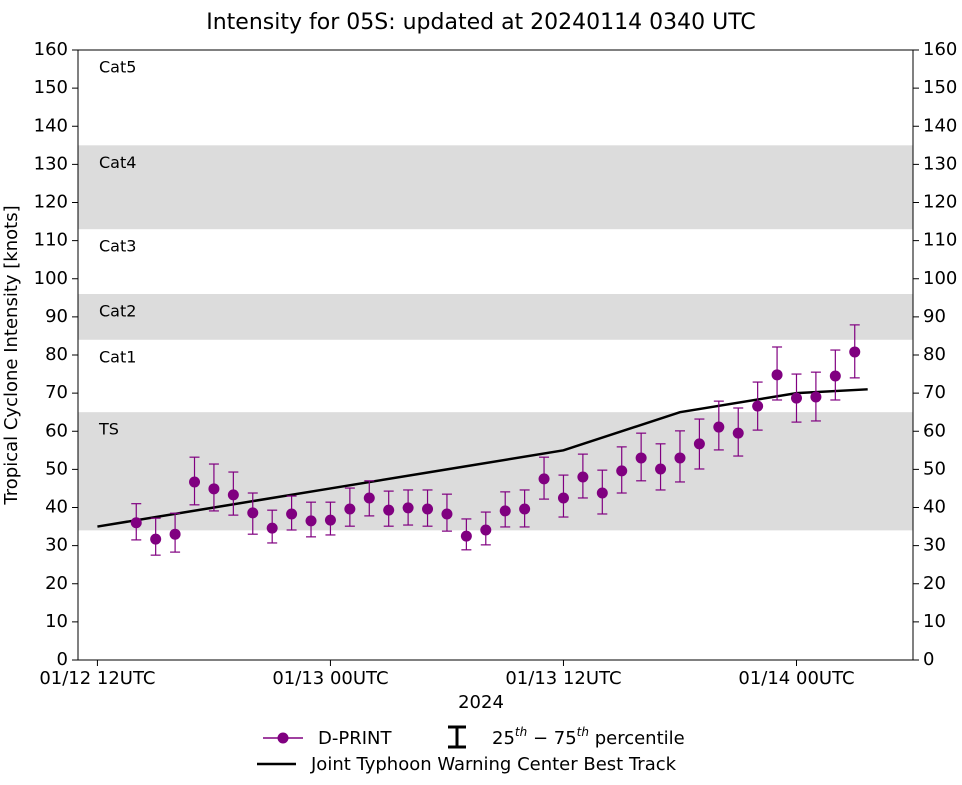  What do you see at coordinates (117, 246) in the screenshot?
I see `category-label: Cat3` at bounding box center [117, 246].